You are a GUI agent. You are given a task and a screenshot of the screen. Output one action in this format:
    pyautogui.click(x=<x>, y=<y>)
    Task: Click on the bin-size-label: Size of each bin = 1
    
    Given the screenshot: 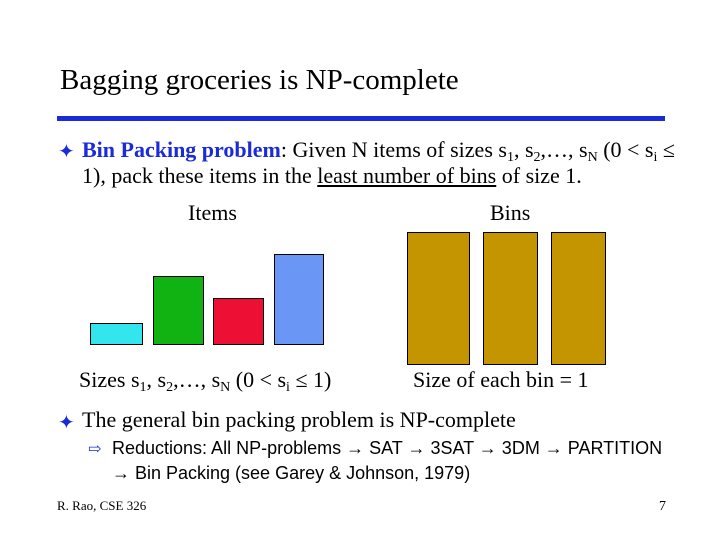 What is the action you would take?
    pyautogui.click(x=501, y=379)
    